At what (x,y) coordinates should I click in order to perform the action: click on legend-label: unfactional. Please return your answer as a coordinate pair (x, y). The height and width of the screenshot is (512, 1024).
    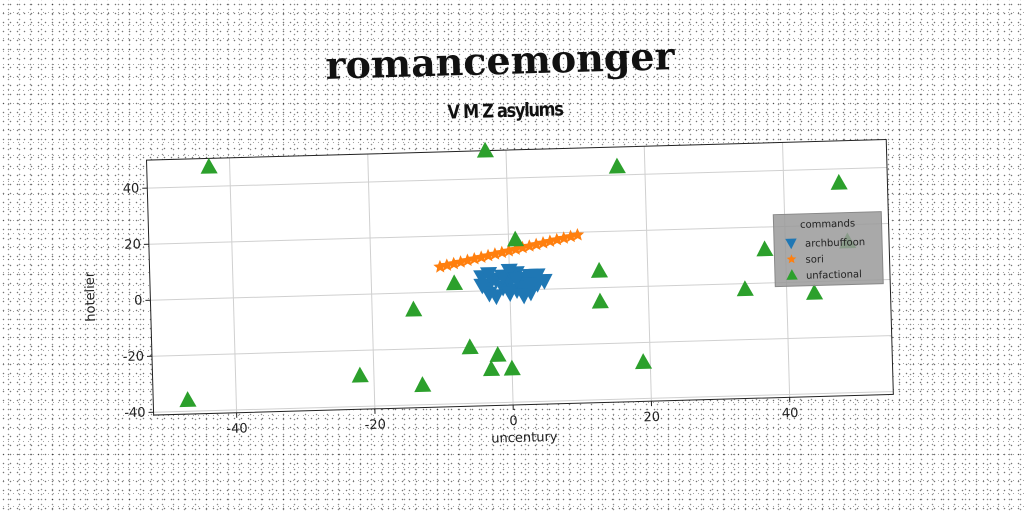
    Looking at the image, I should click on (834, 275).